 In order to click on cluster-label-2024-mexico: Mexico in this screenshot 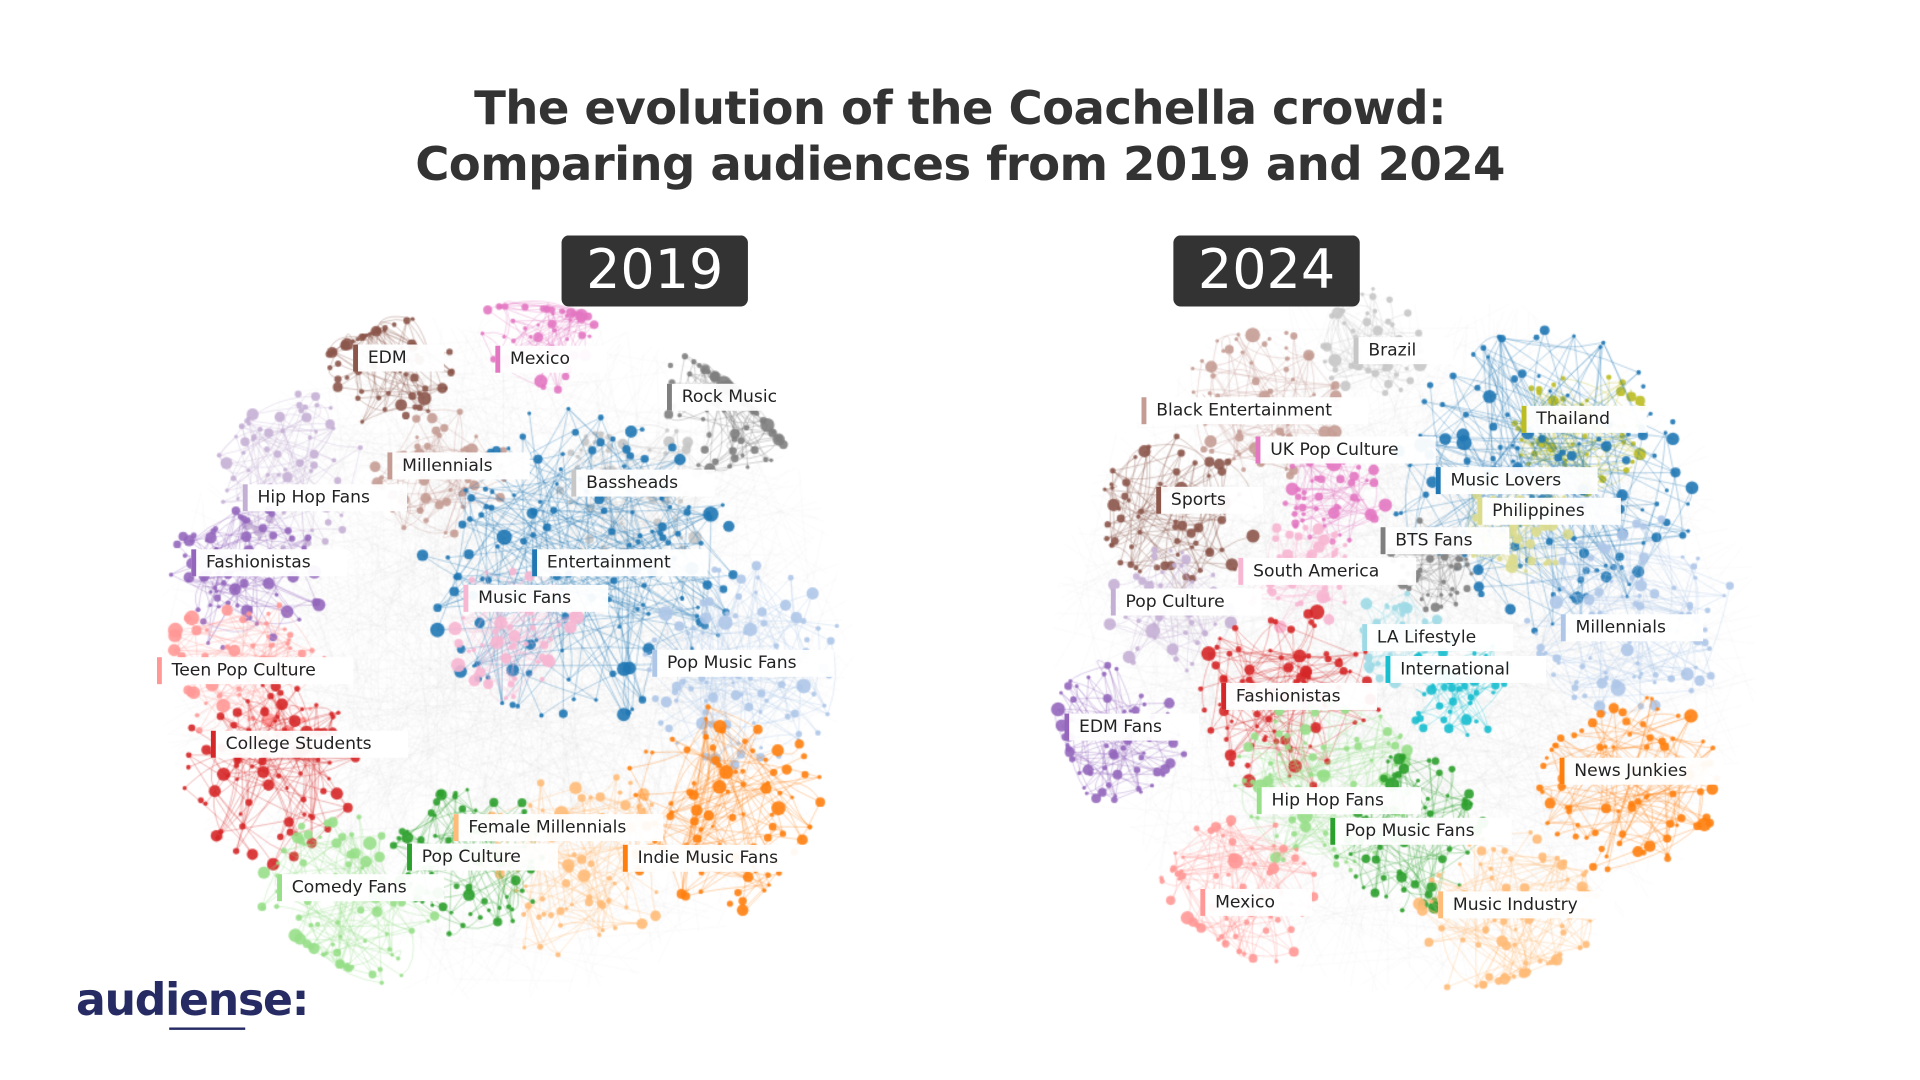, I will do `click(1256, 902)`.